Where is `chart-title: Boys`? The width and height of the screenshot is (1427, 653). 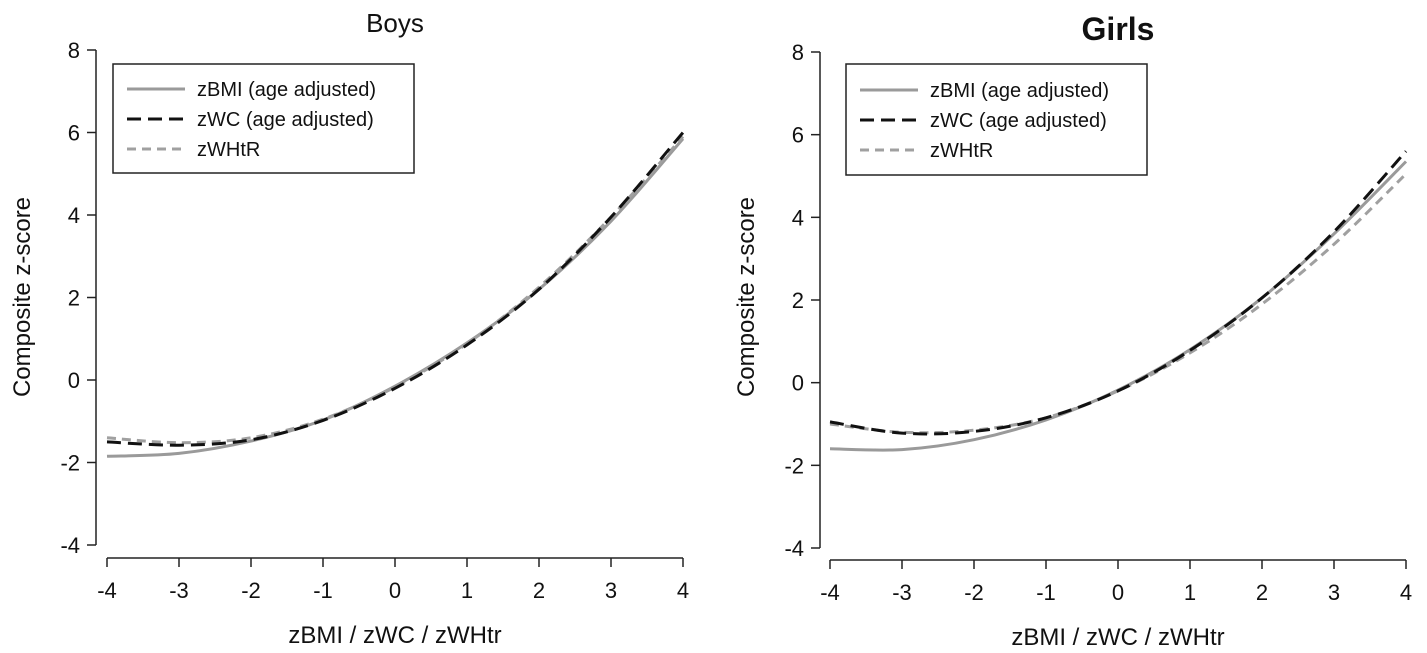 chart-title: Boys is located at coordinates (395, 23).